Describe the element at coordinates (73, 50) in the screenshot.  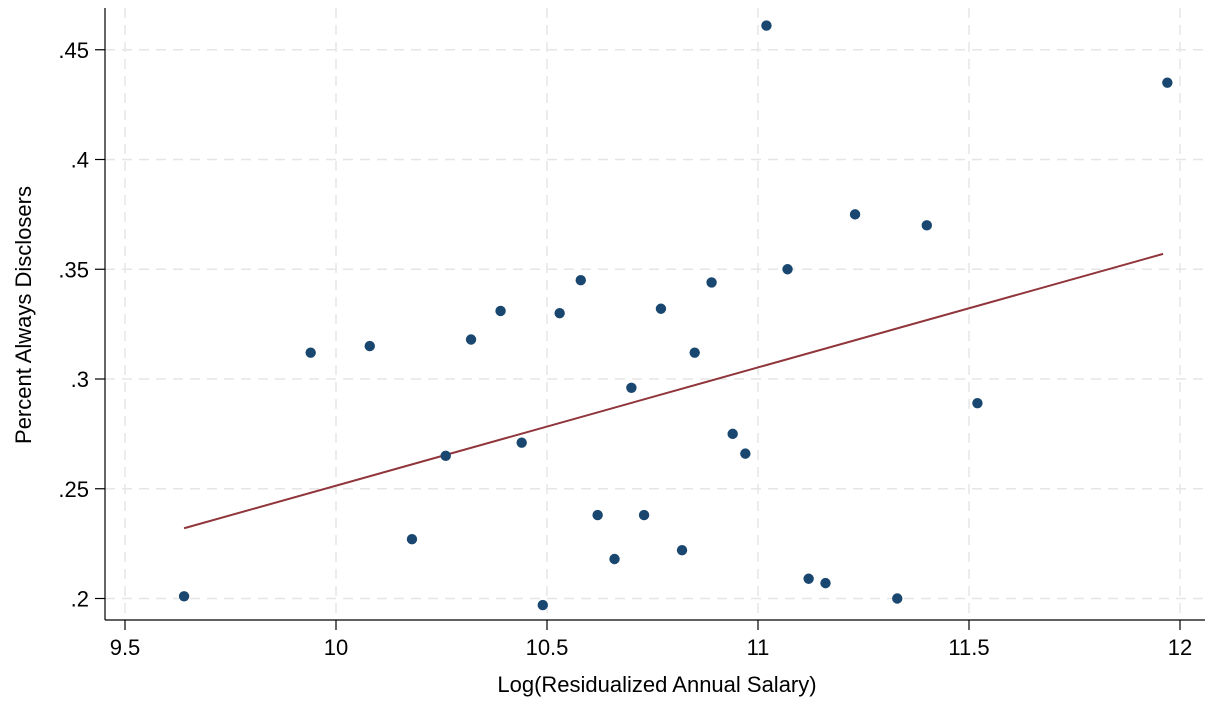
I see `y-tick-label: .45` at that location.